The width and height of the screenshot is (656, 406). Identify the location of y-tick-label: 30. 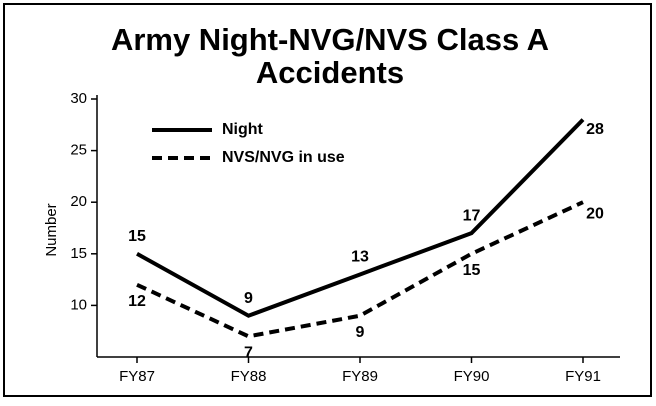
(78, 98).